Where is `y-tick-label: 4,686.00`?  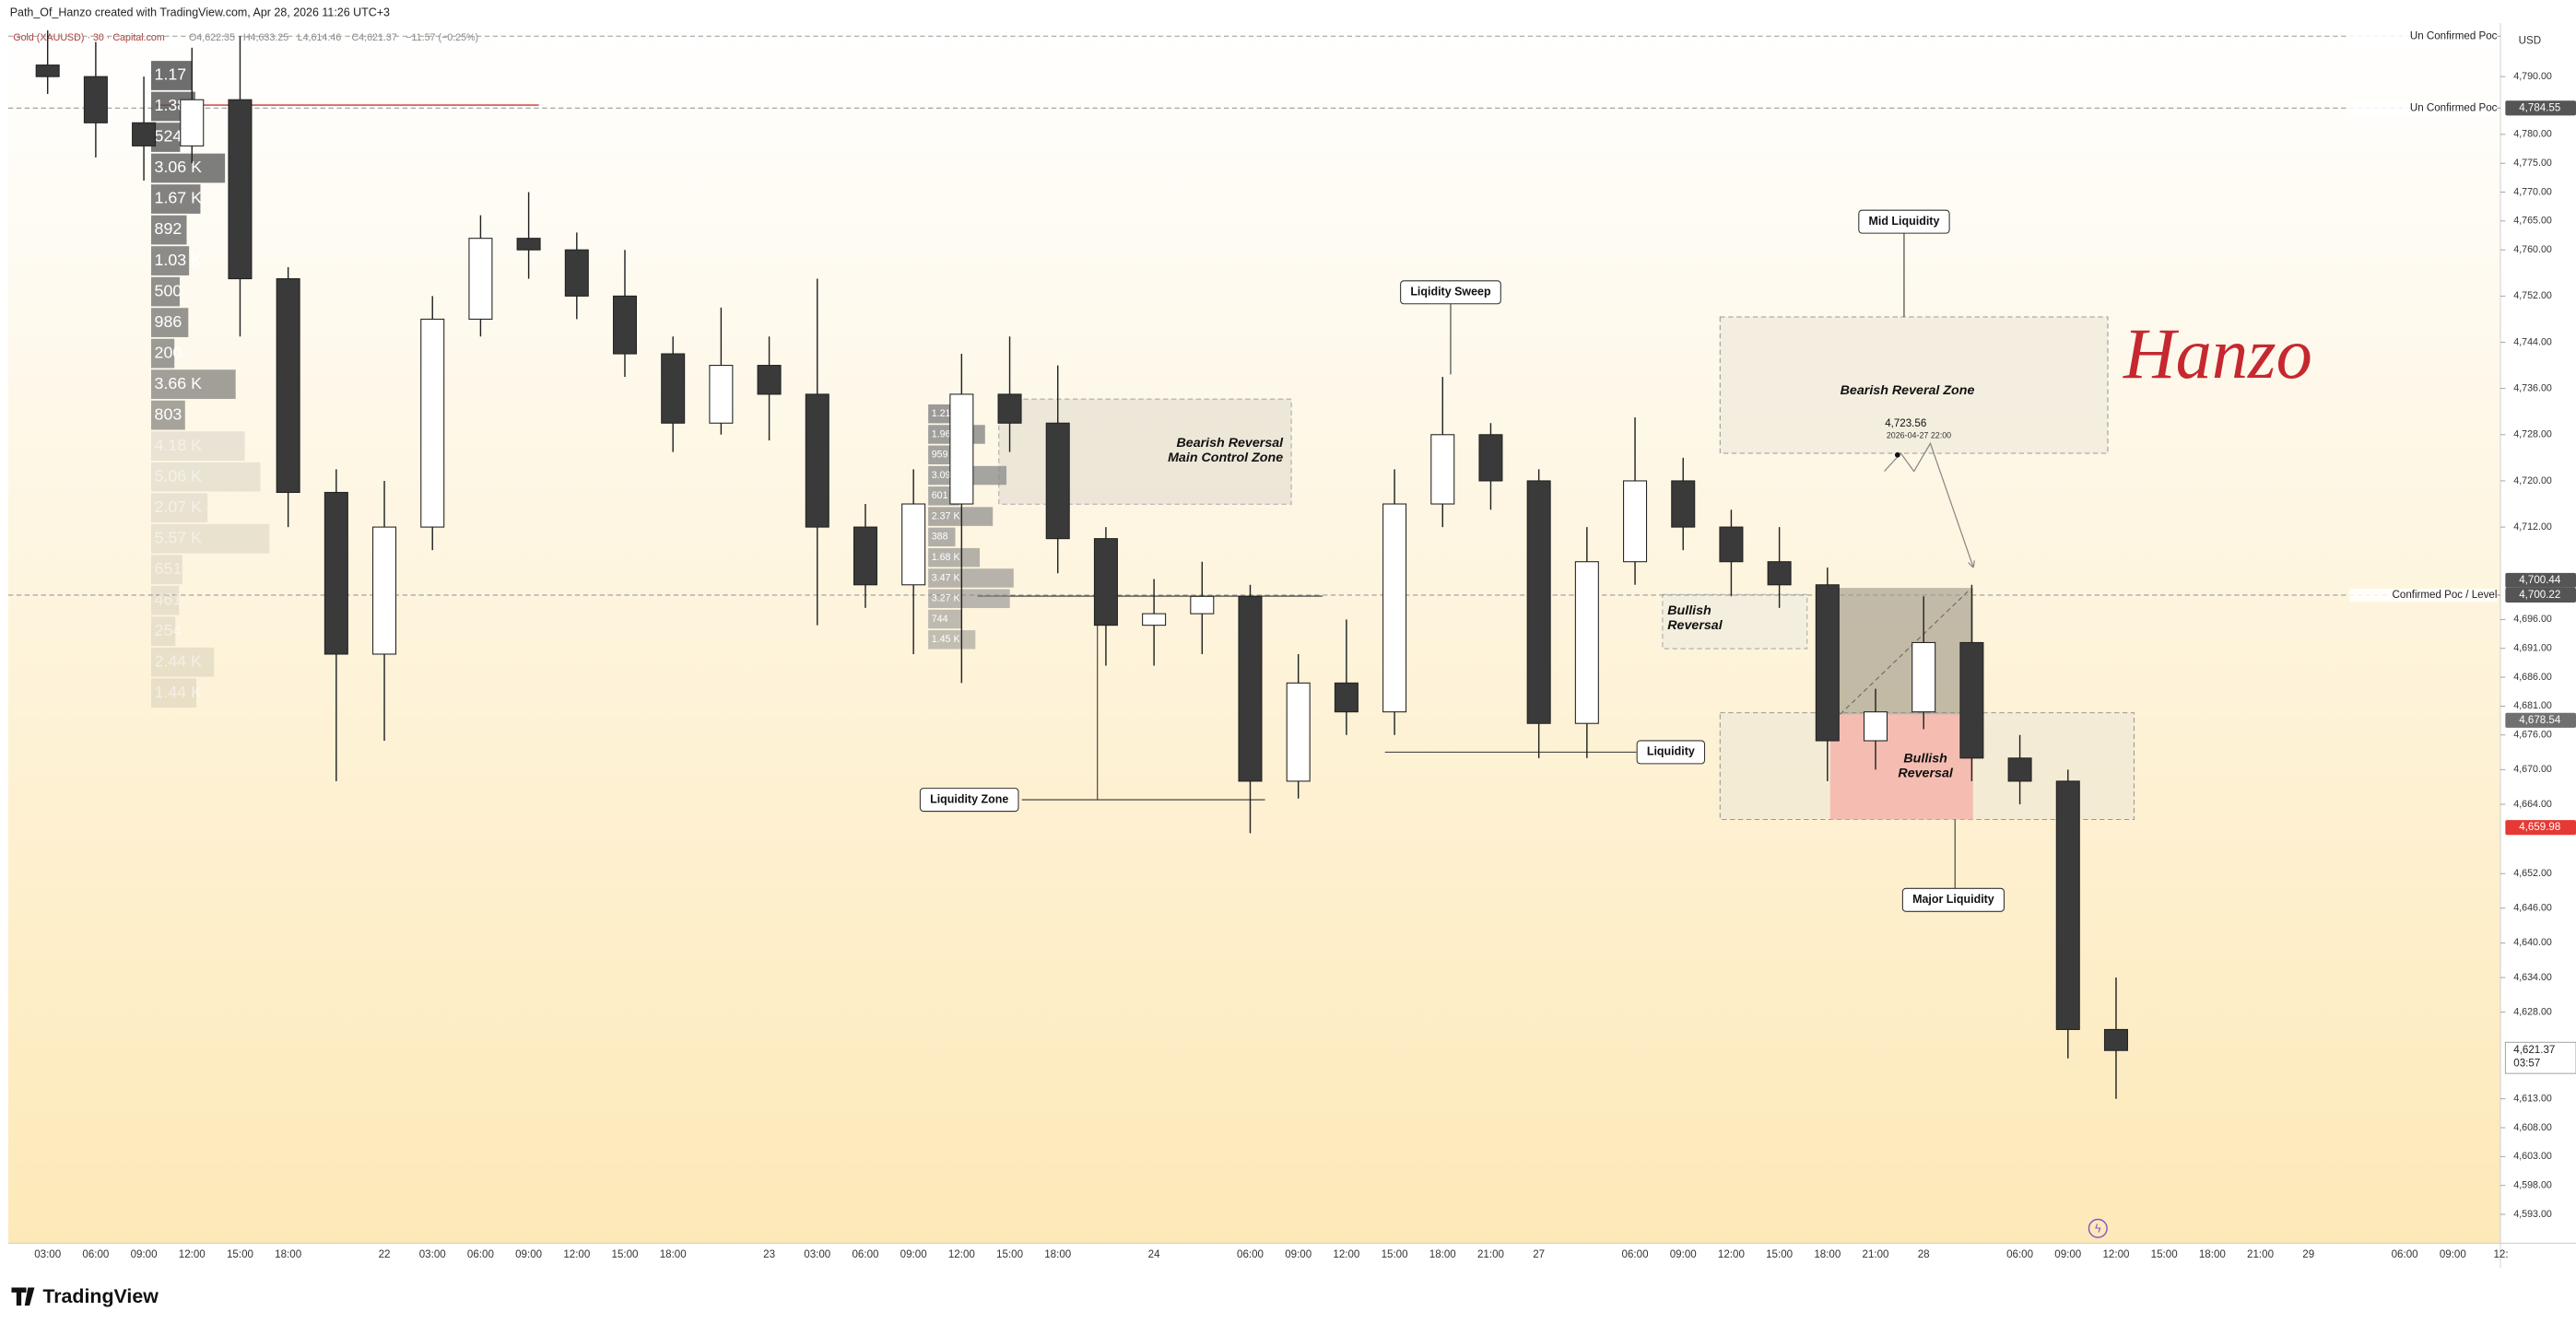 y-tick-label: 4,686.00 is located at coordinates (2532, 677).